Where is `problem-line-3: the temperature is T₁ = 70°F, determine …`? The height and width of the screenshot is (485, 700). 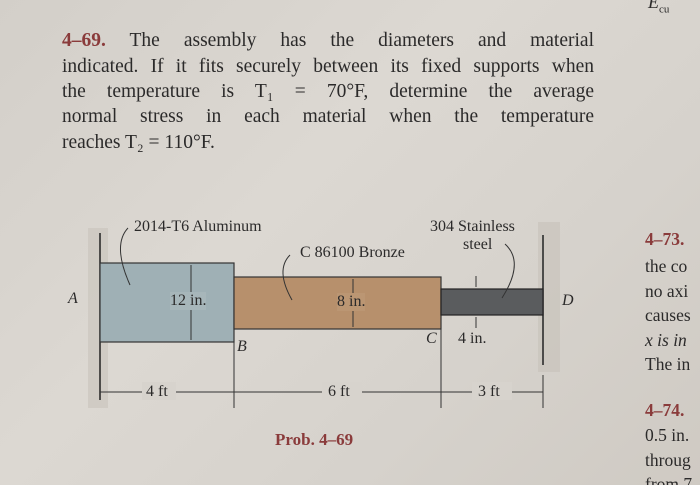
problem-line-3: the temperature is T₁ = 70°F, determine … is located at coordinates (328, 91).